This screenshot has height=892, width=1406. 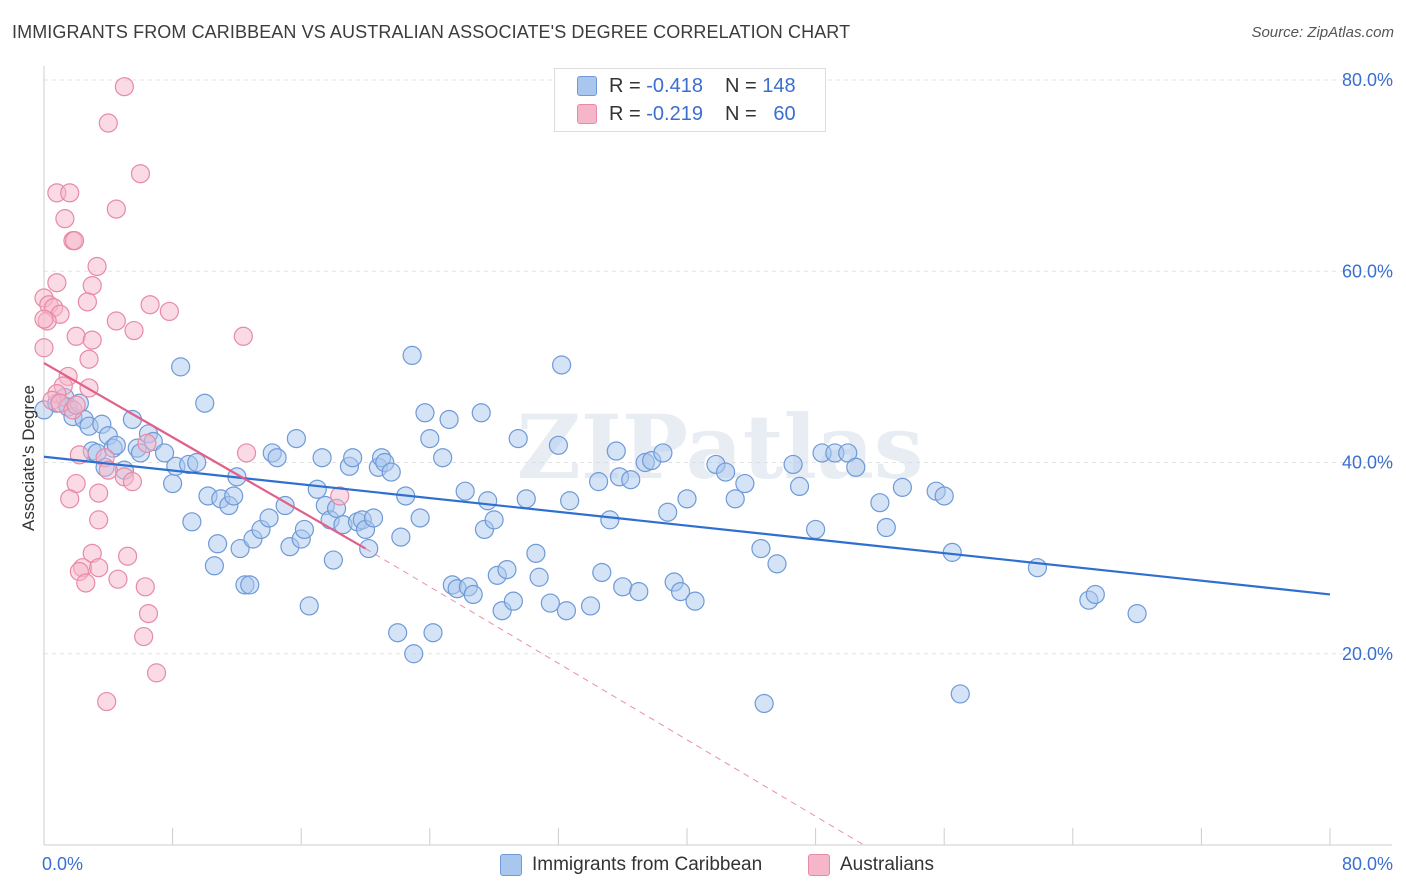 I want to click on watermark: ZIPatlas, so click(x=720, y=447).